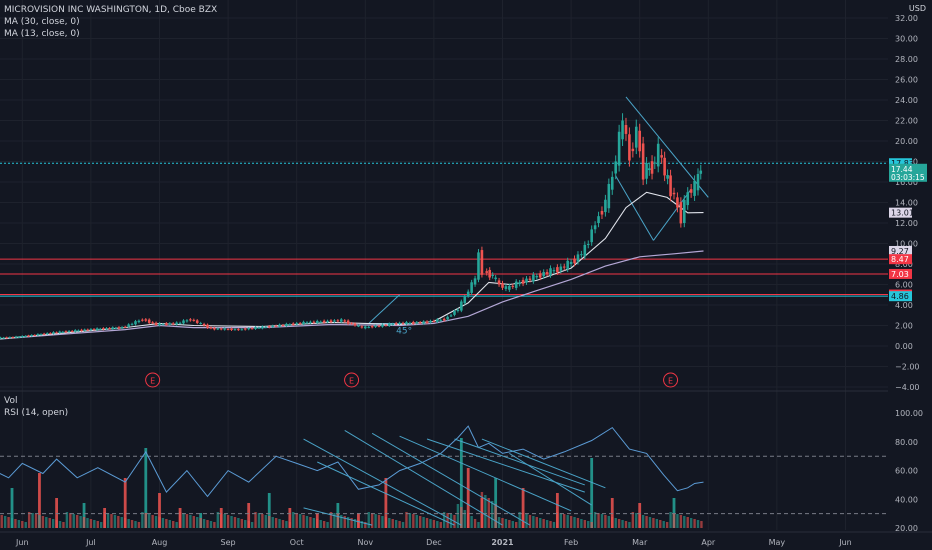 The width and height of the screenshot is (932, 550). What do you see at coordinates (900, 273) in the screenshot?
I see `price-label-bg` at bounding box center [900, 273].